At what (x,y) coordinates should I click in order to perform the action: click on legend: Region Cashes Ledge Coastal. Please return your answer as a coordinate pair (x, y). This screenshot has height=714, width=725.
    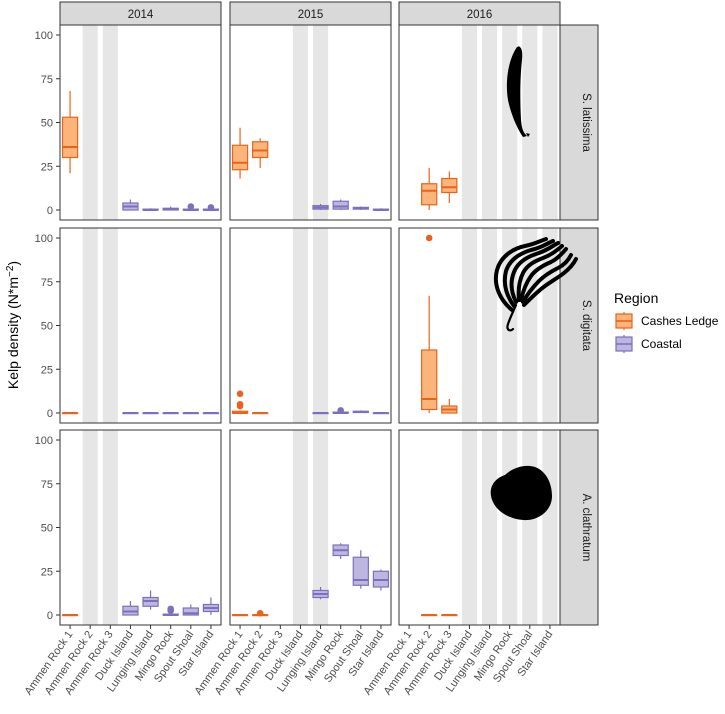
    Looking at the image, I should click on (666, 321).